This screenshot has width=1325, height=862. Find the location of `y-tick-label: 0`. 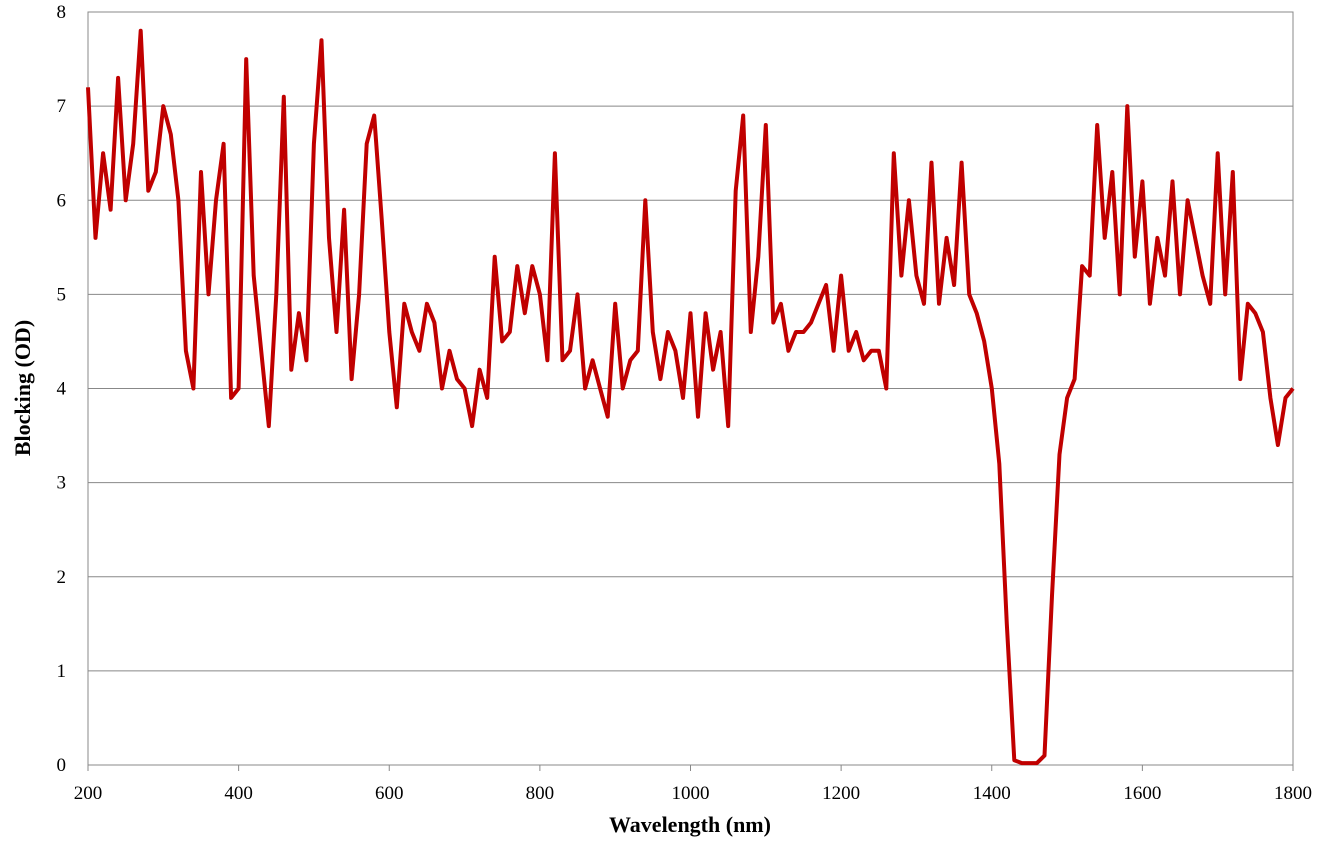

y-tick-label: 0 is located at coordinates (62, 765).